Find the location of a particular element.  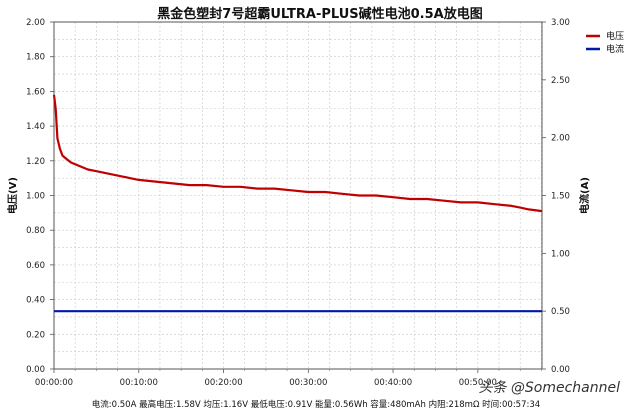

legend-label-current: 电流 is located at coordinates (615, 49).